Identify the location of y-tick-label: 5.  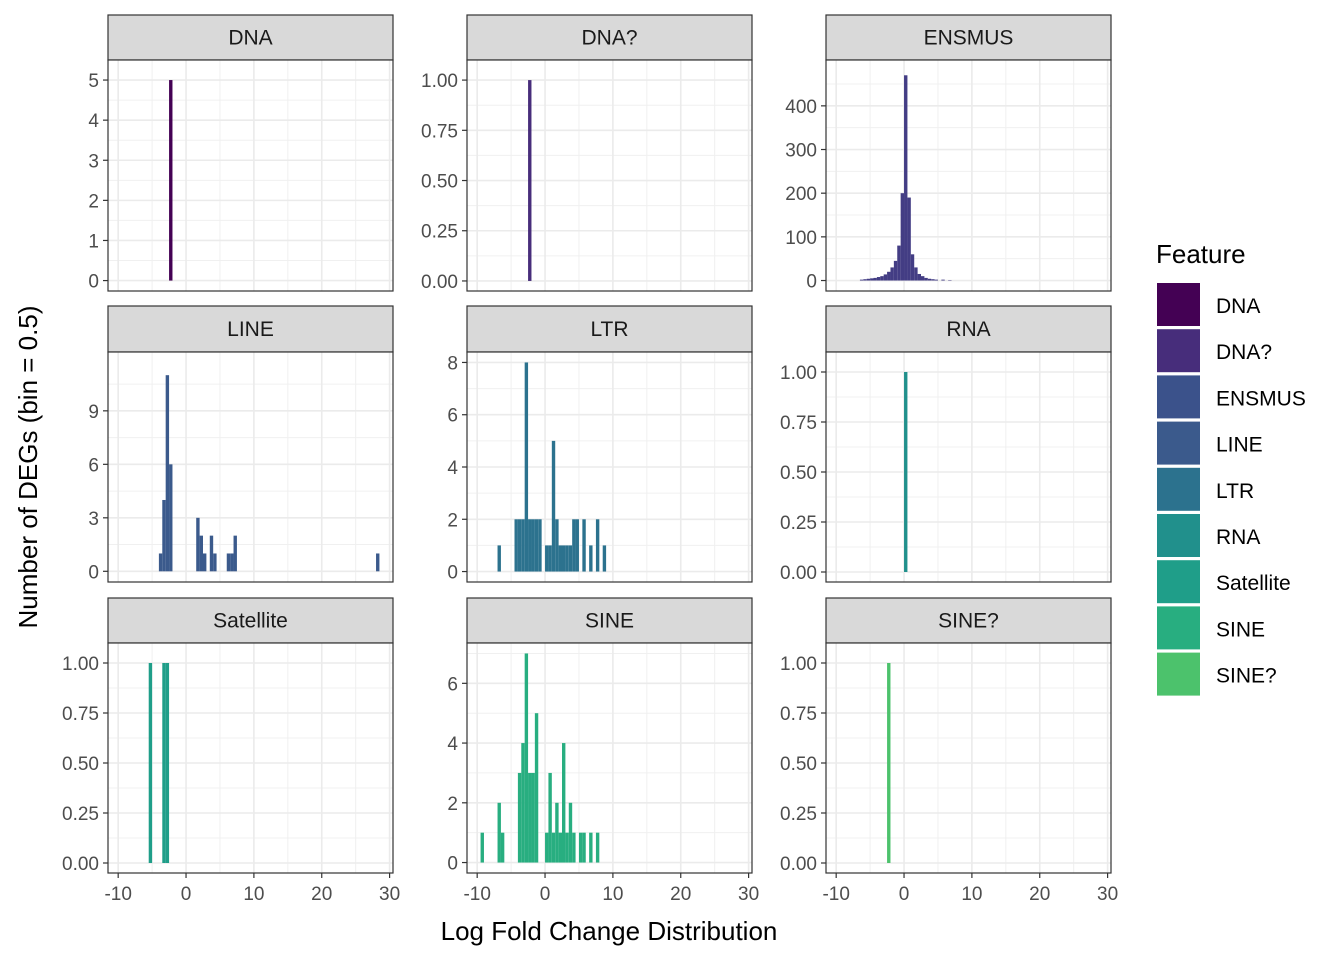
(93, 81).